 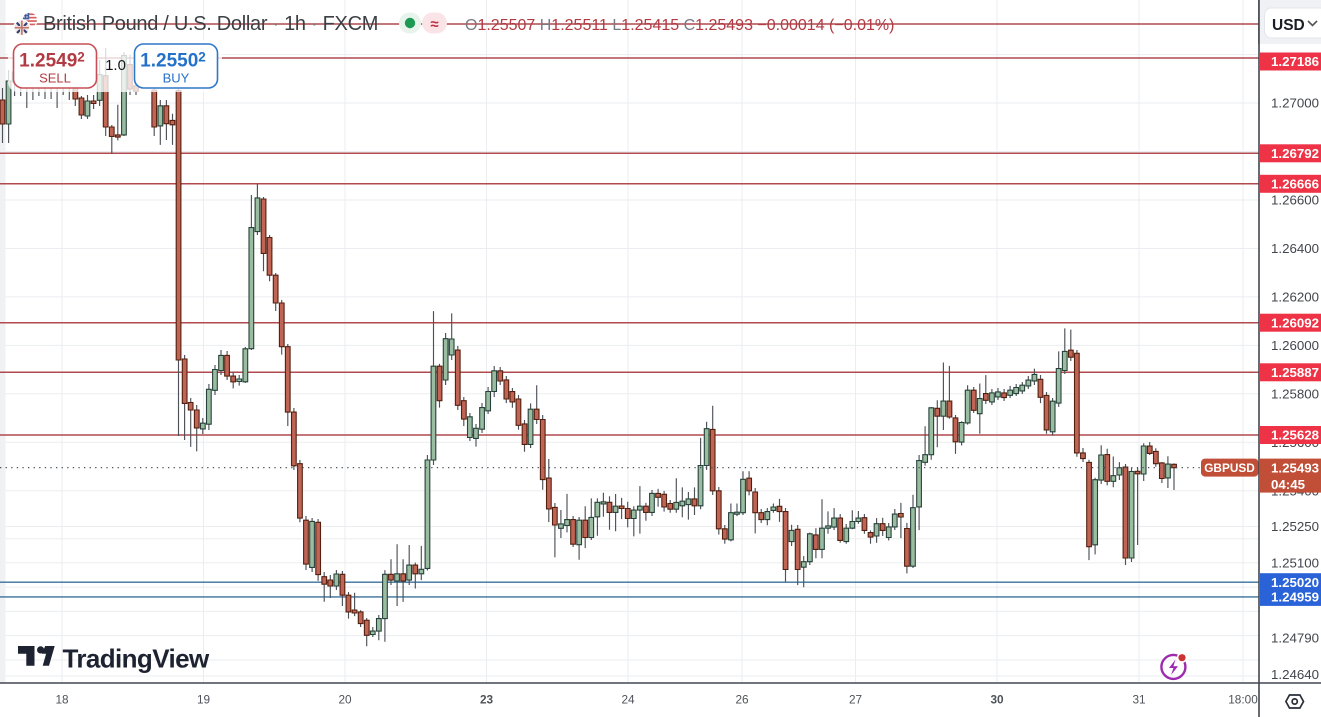 What do you see at coordinates (1295, 184) in the screenshot?
I see `svg-text: 1.26666` at bounding box center [1295, 184].